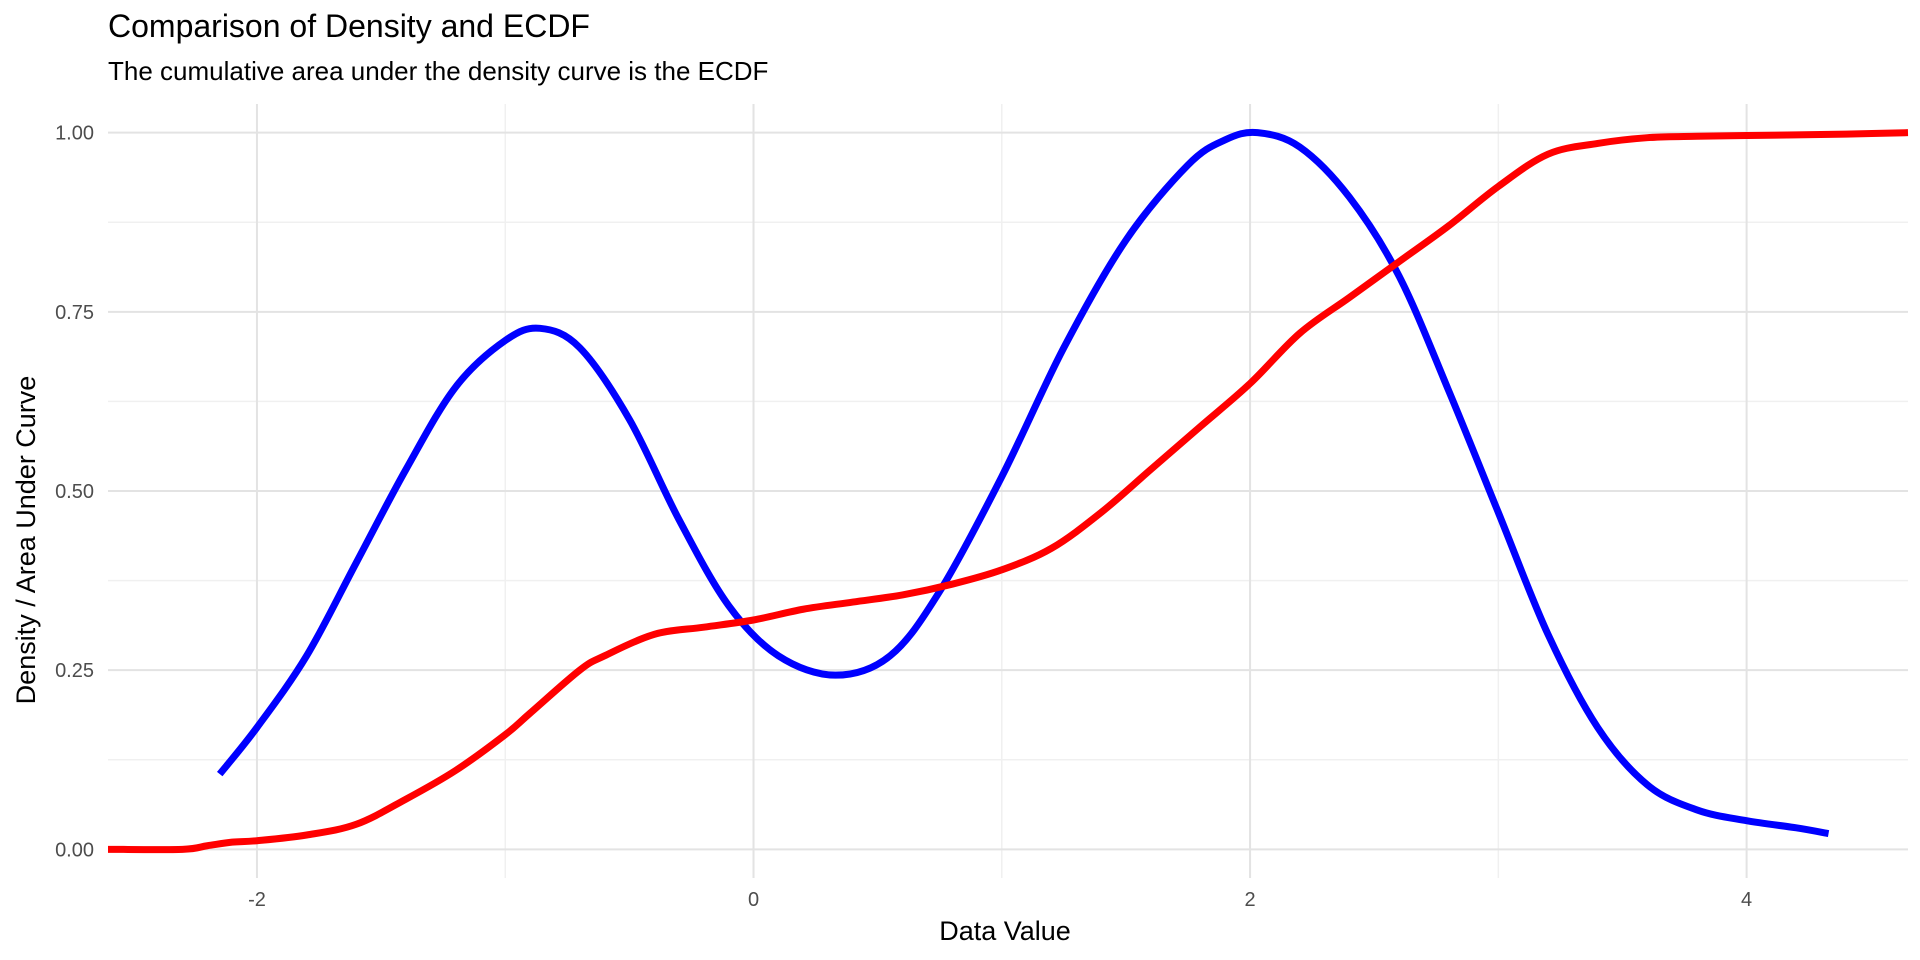 This screenshot has height=960, width=1920. Describe the element at coordinates (349, 26) in the screenshot. I see `chart-title: Comparison of Density and ECDF` at that location.